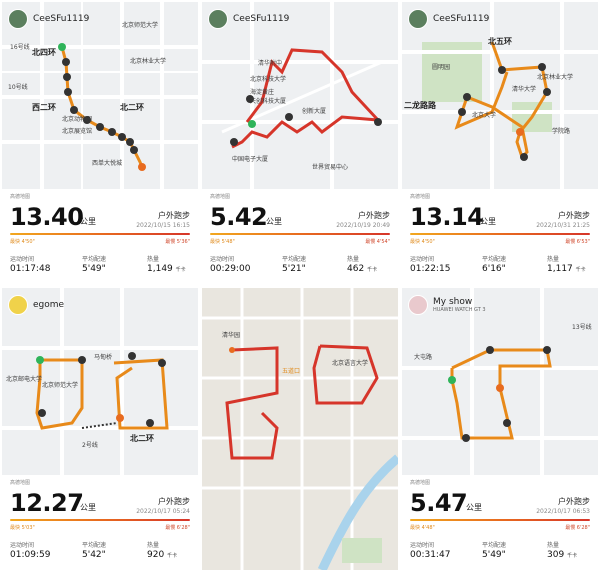 The height and width of the screenshot is (571, 600). What do you see at coordinates (30, 269) in the screenshot?
I see `stat-value: 01:17:48` at bounding box center [30, 269].